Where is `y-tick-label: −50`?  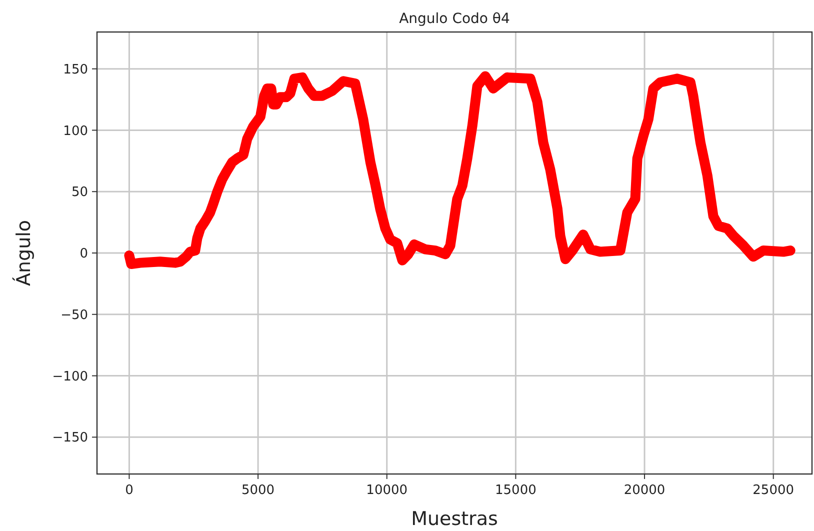
y-tick-label: −50 is located at coordinates (74, 315).